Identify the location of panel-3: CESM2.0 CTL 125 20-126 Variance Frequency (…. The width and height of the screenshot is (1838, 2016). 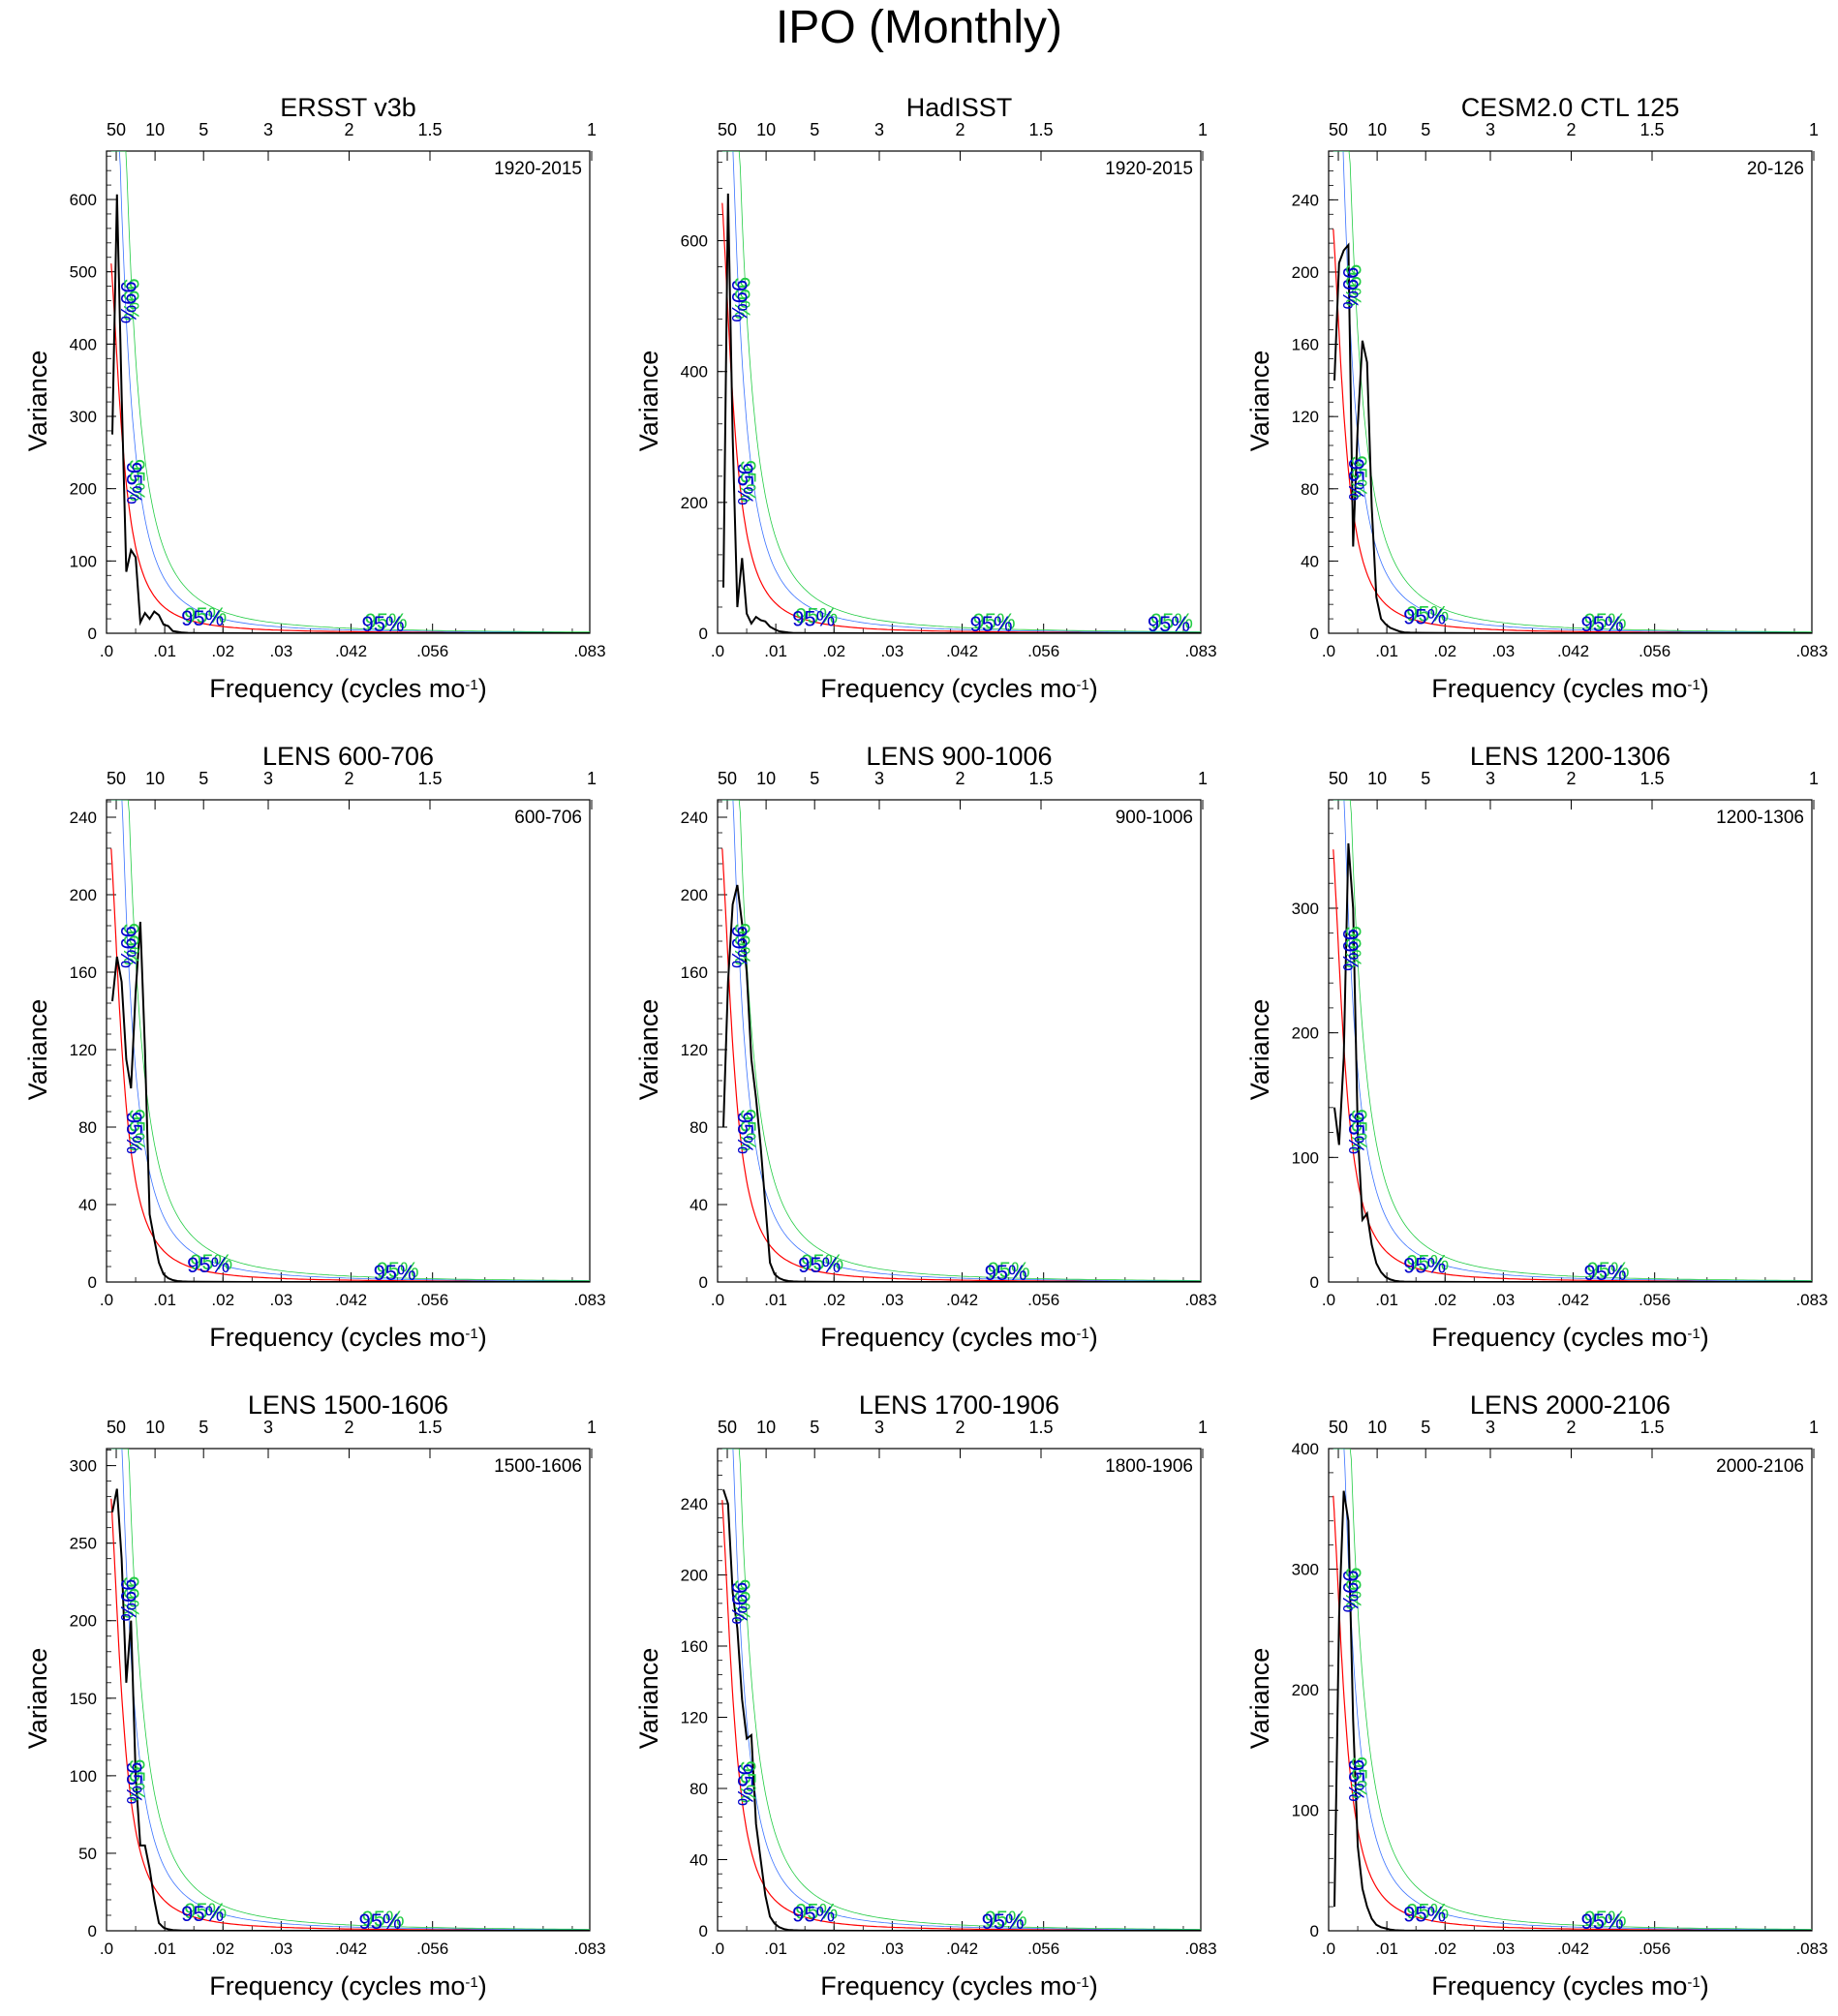
(1536, 398).